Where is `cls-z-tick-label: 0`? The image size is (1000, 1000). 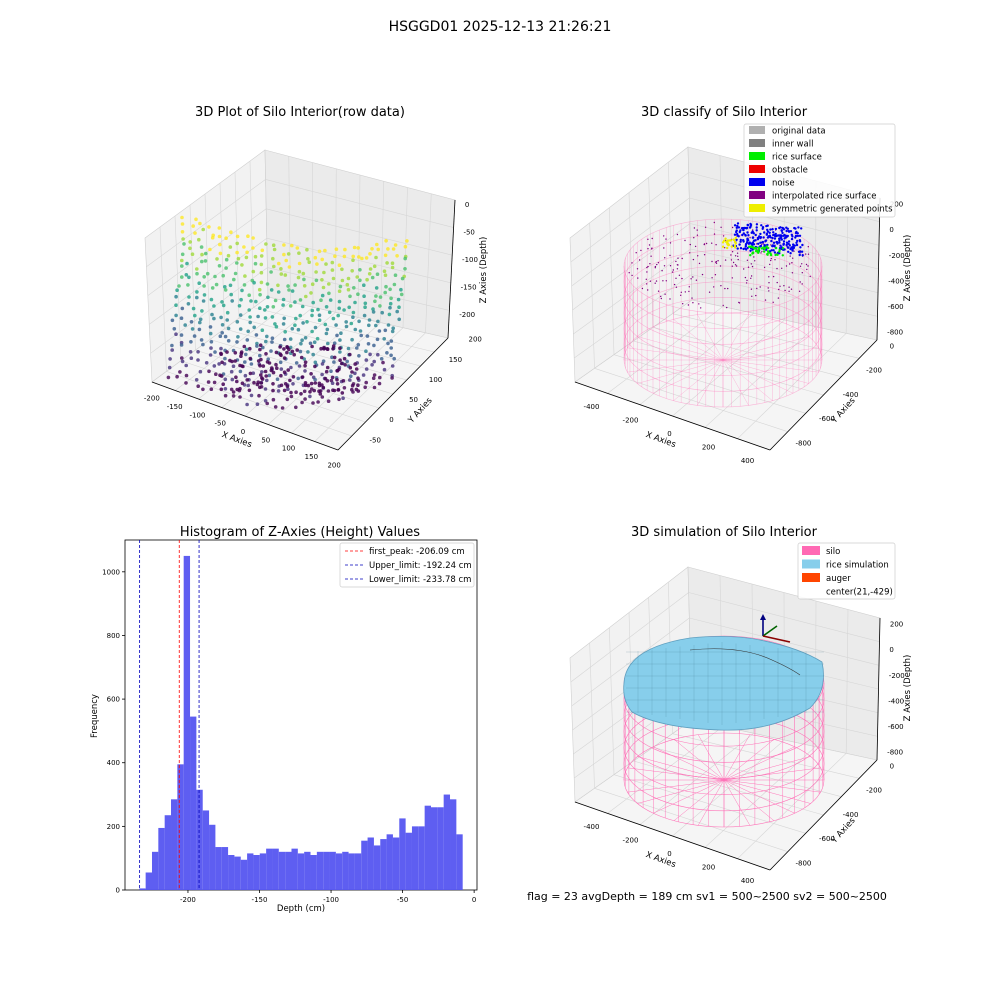
cls-z-tick-label: 0 is located at coordinates (891, 230).